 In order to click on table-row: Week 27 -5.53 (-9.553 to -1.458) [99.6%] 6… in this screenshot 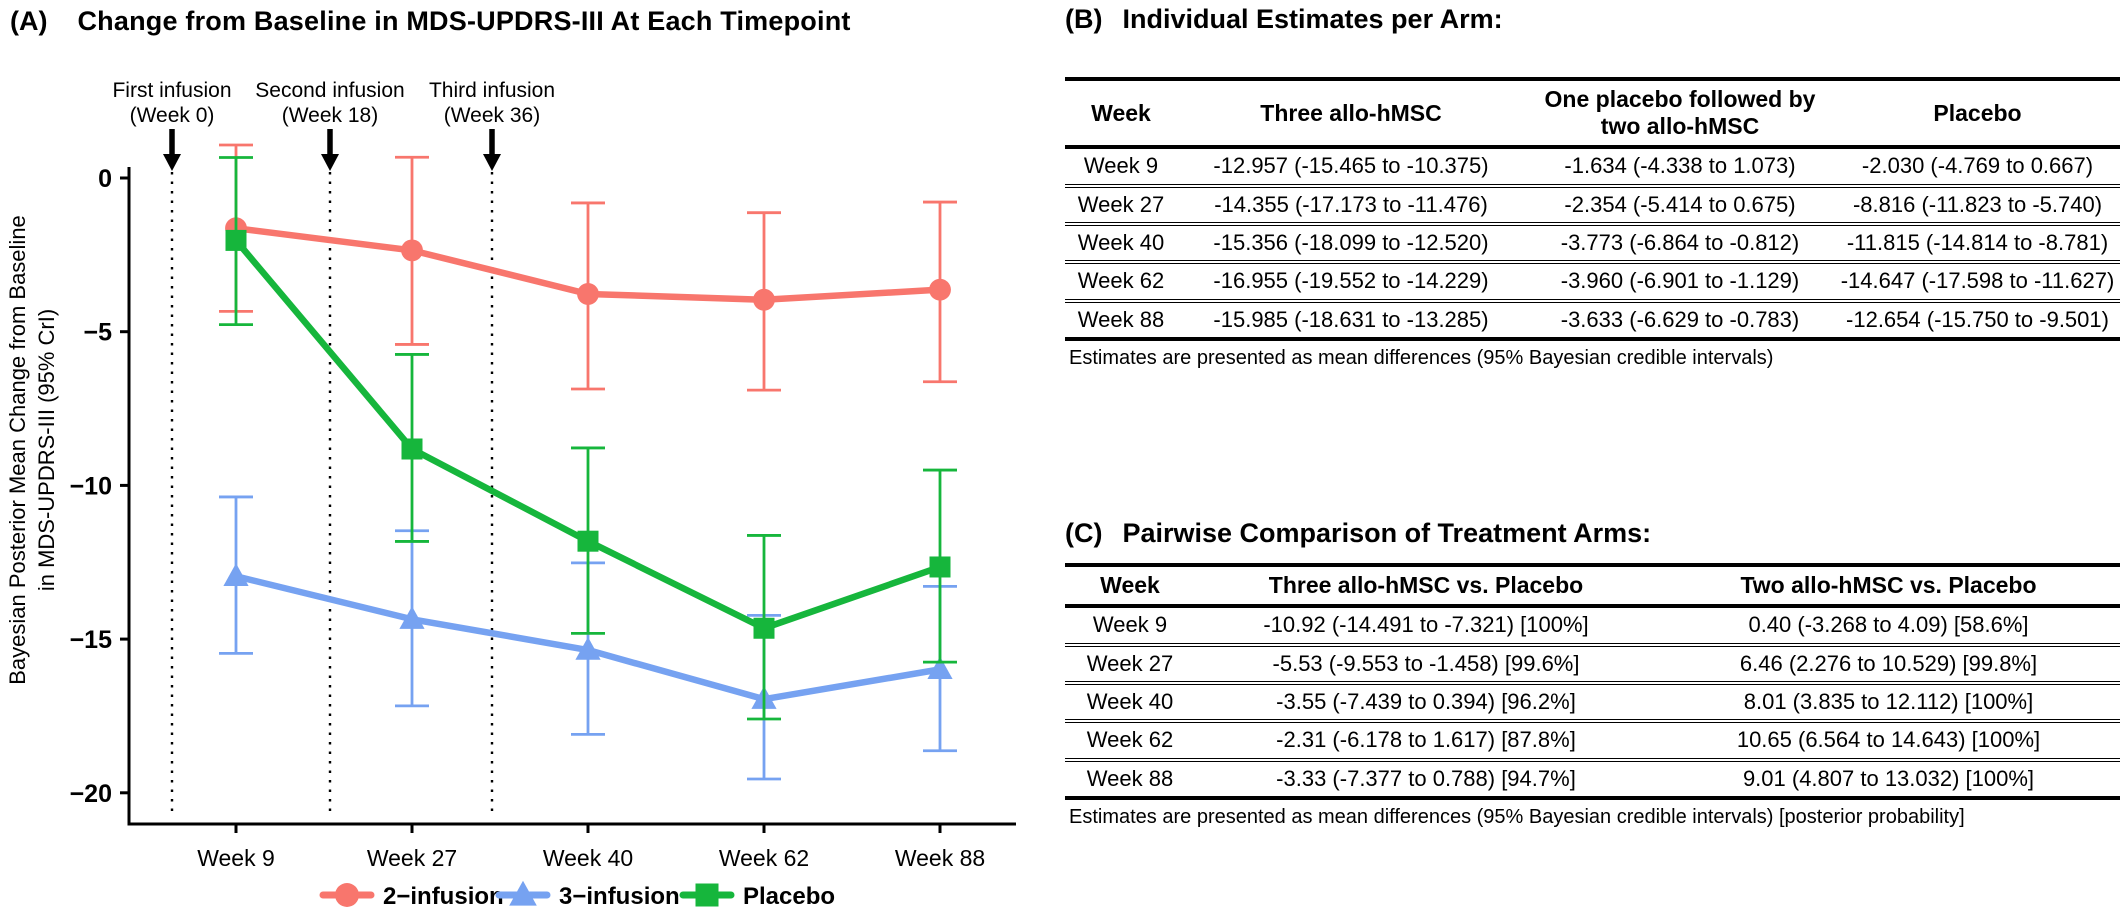, I will do `click(1592, 662)`.